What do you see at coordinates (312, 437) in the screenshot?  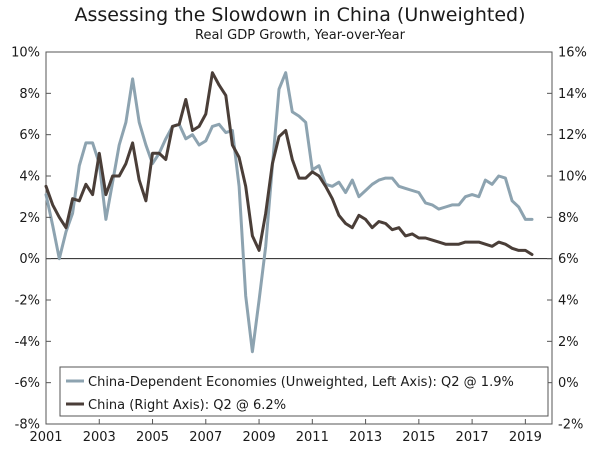 I see `x-tick-label: 2011` at bounding box center [312, 437].